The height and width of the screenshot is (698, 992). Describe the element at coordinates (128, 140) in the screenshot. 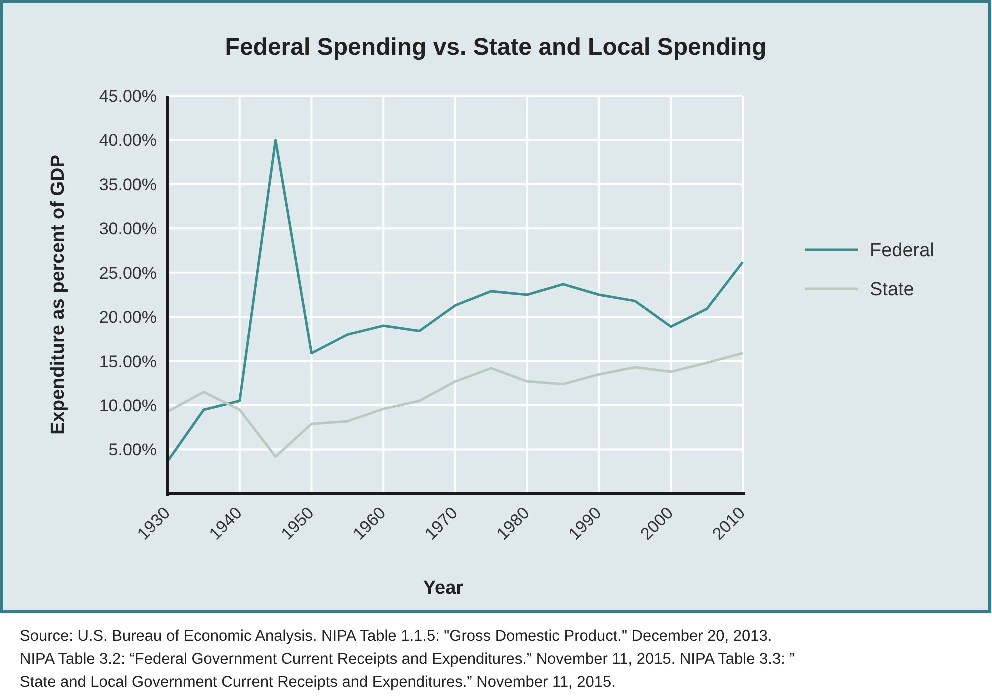

I see `y-tick-label: 40.00%` at that location.